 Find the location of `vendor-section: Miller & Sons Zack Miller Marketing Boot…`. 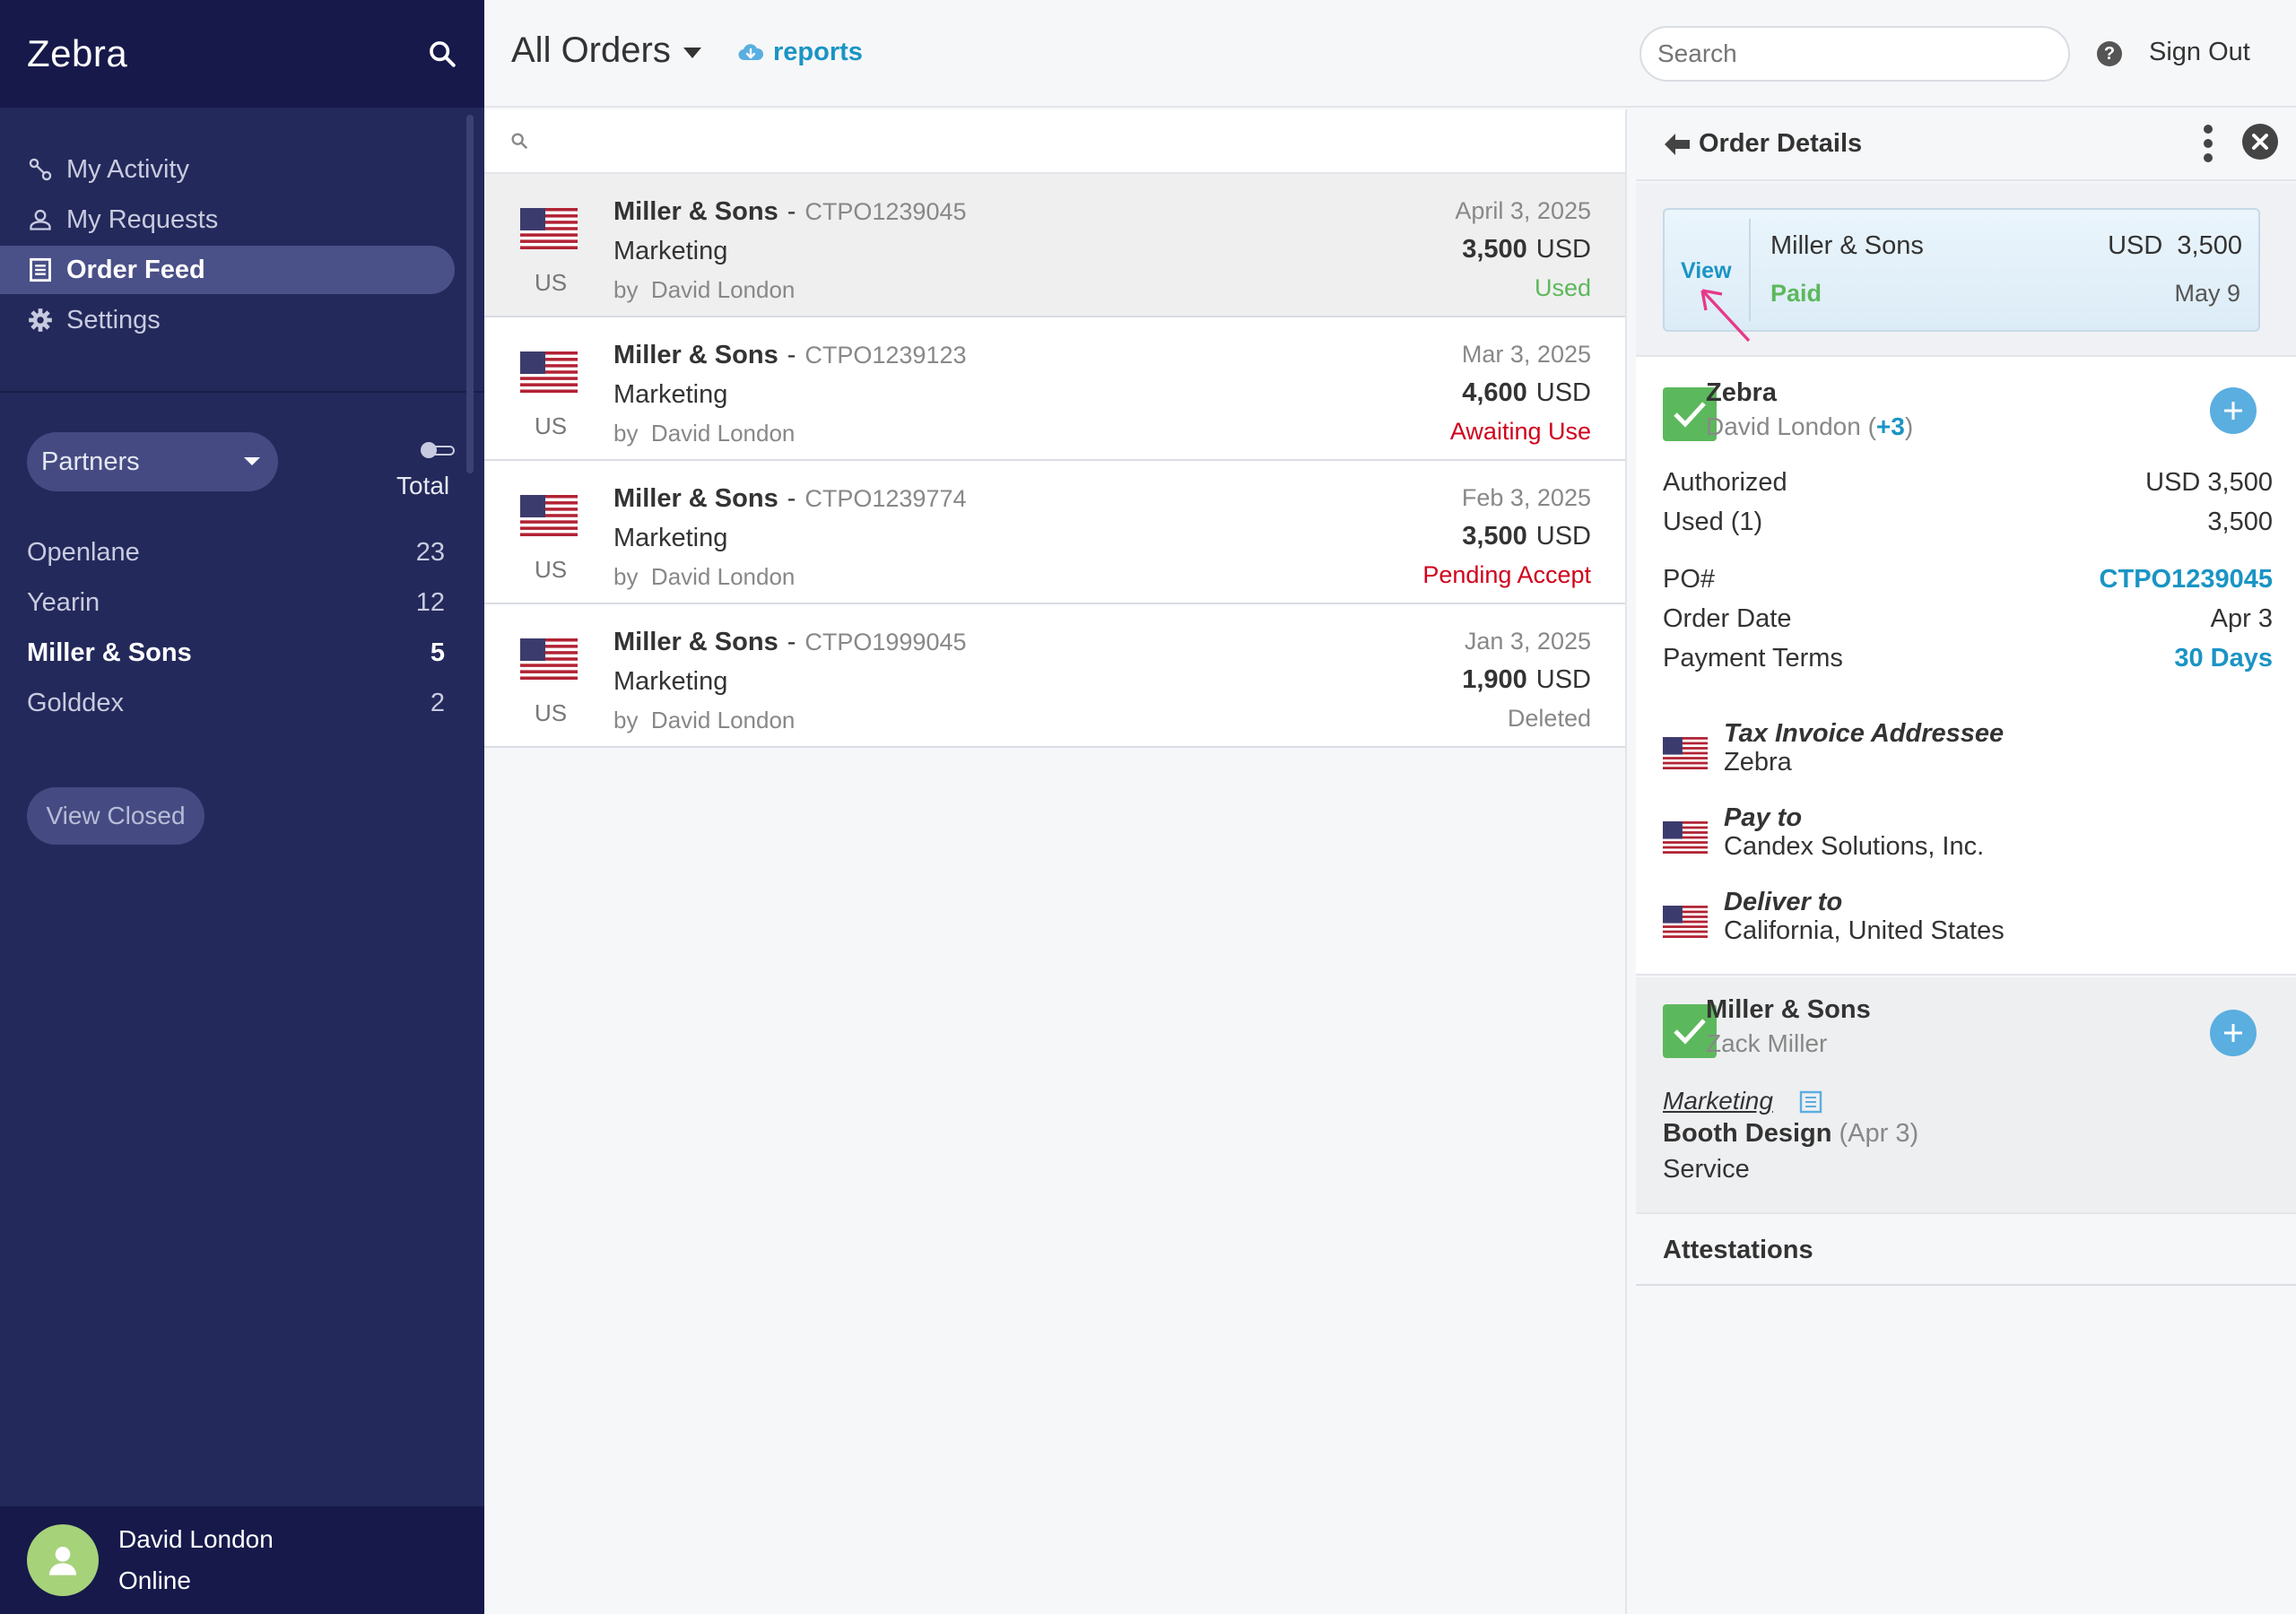

vendor-section: Miller & Sons Zack Miller Marketing Boot… is located at coordinates (1966, 1095).